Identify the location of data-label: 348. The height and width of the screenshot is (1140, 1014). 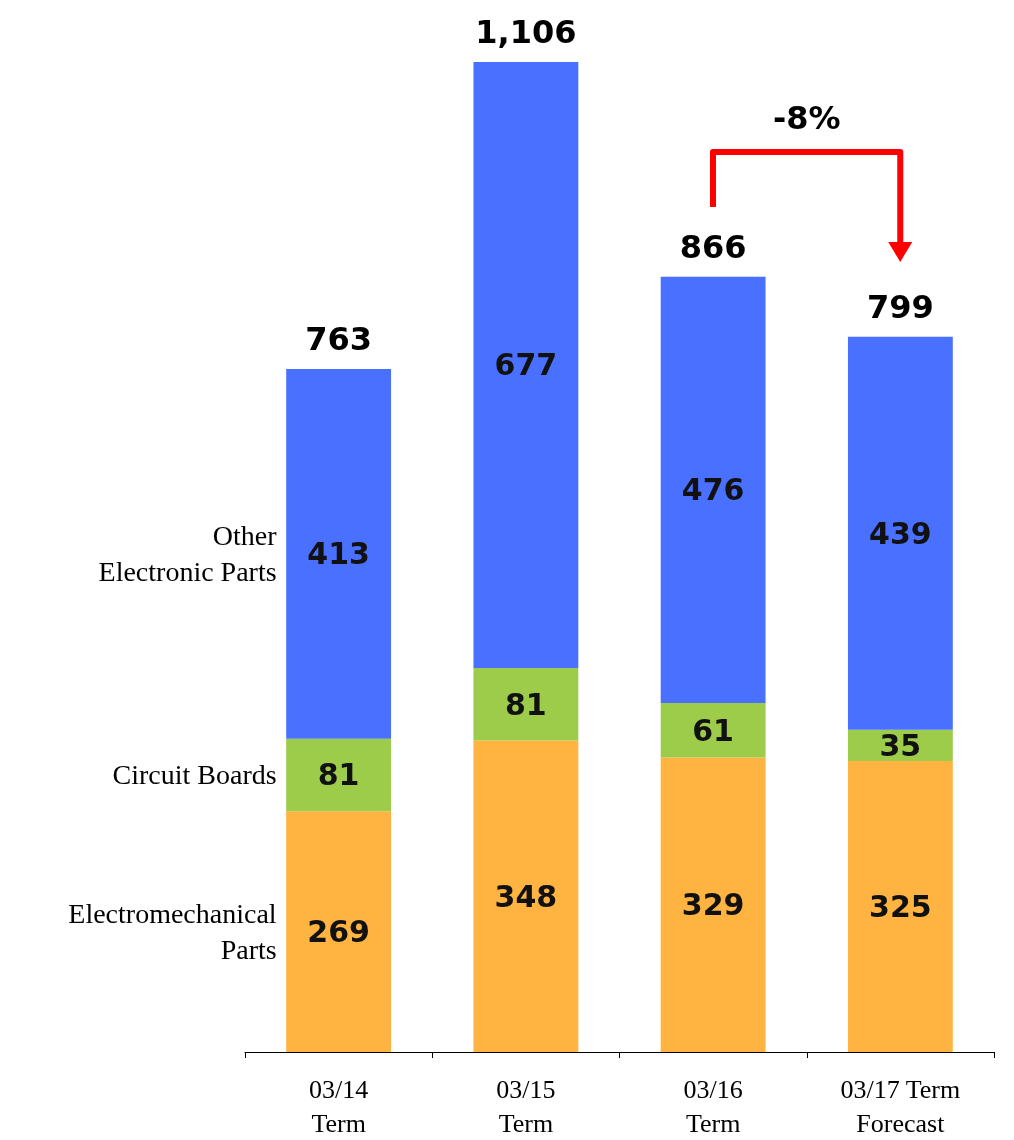
(526, 896).